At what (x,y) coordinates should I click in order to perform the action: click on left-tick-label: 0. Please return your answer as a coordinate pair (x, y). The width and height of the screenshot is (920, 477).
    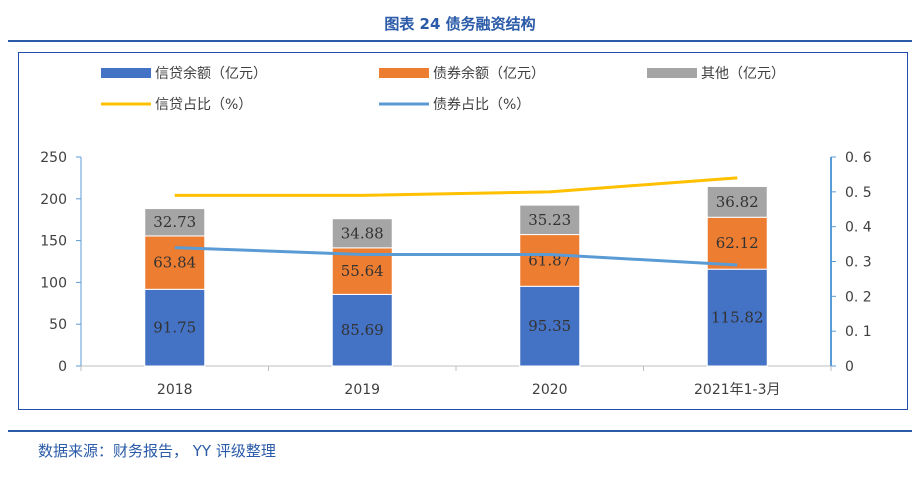
    Looking at the image, I should click on (62, 367).